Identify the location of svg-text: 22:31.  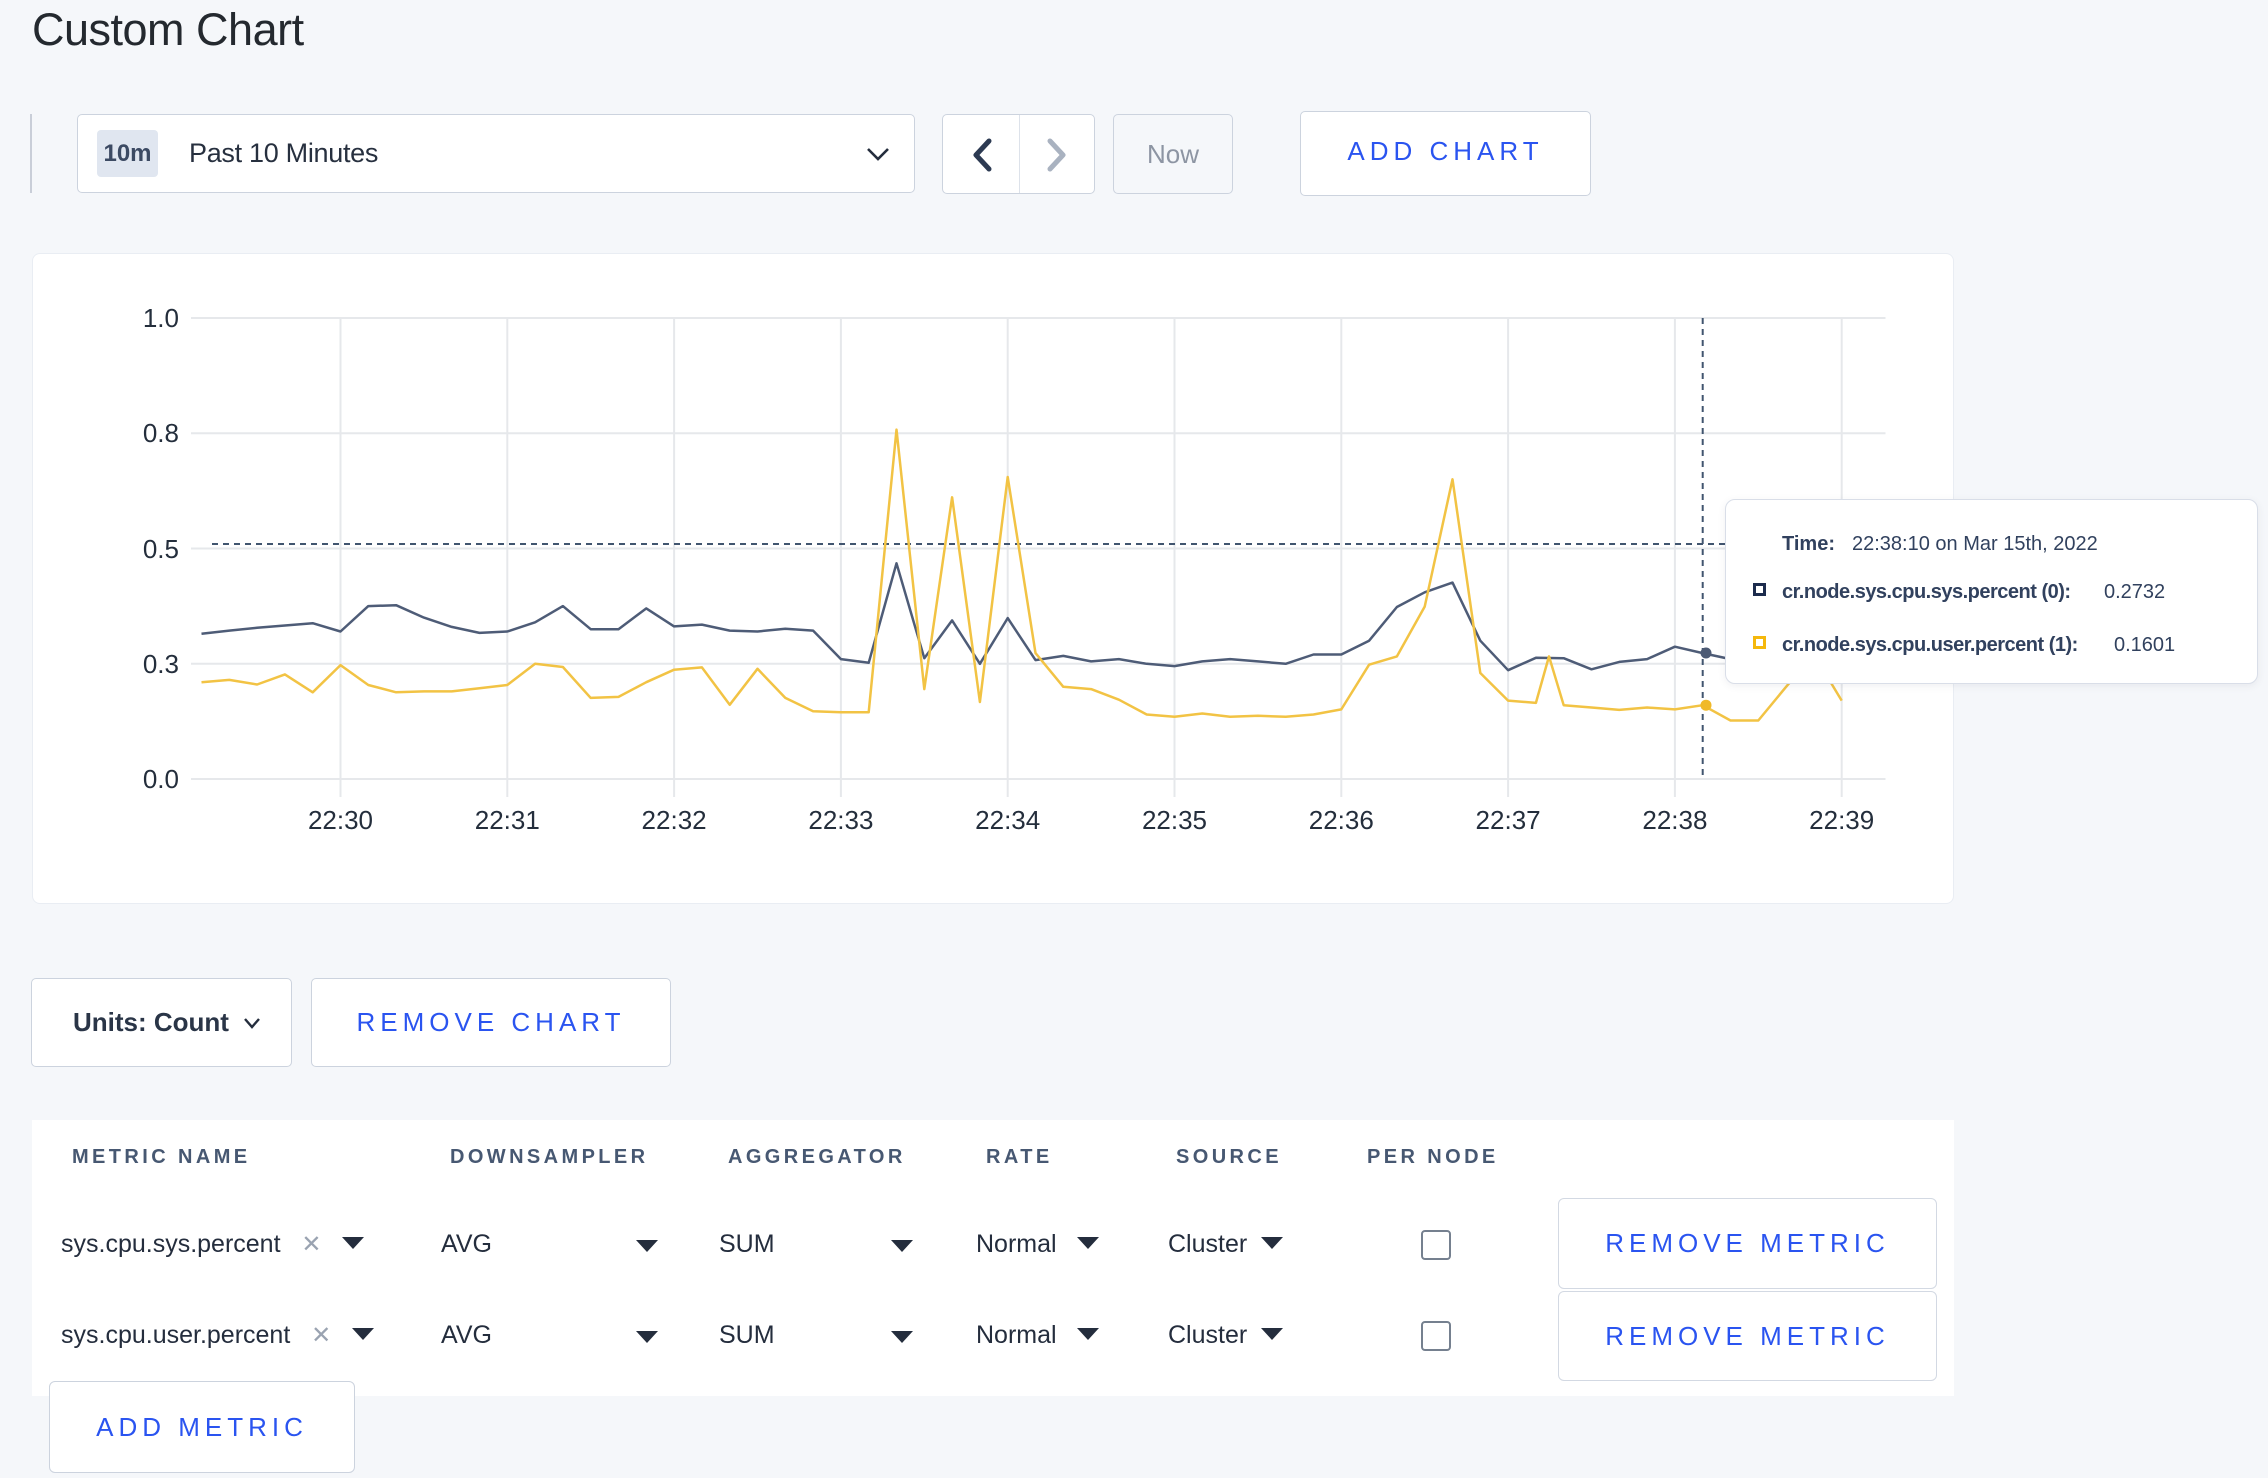
(507, 820).